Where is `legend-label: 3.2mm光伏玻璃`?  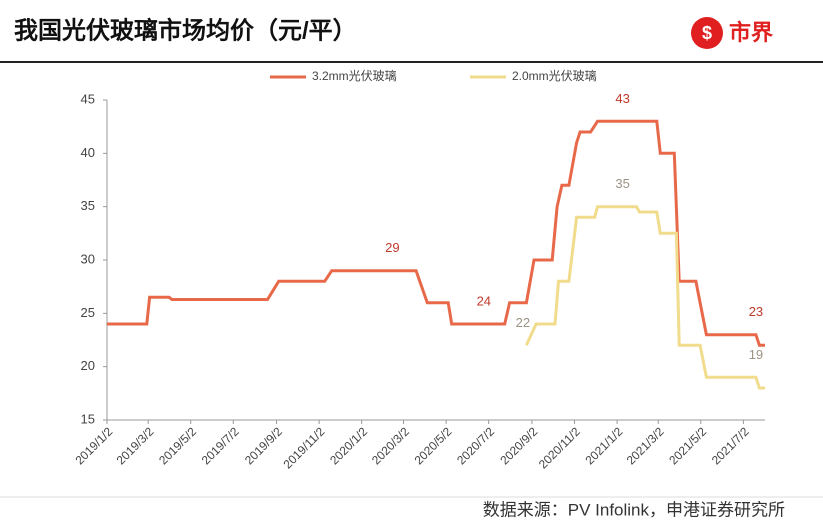
legend-label: 3.2mm光伏玻璃 is located at coordinates (354, 76).